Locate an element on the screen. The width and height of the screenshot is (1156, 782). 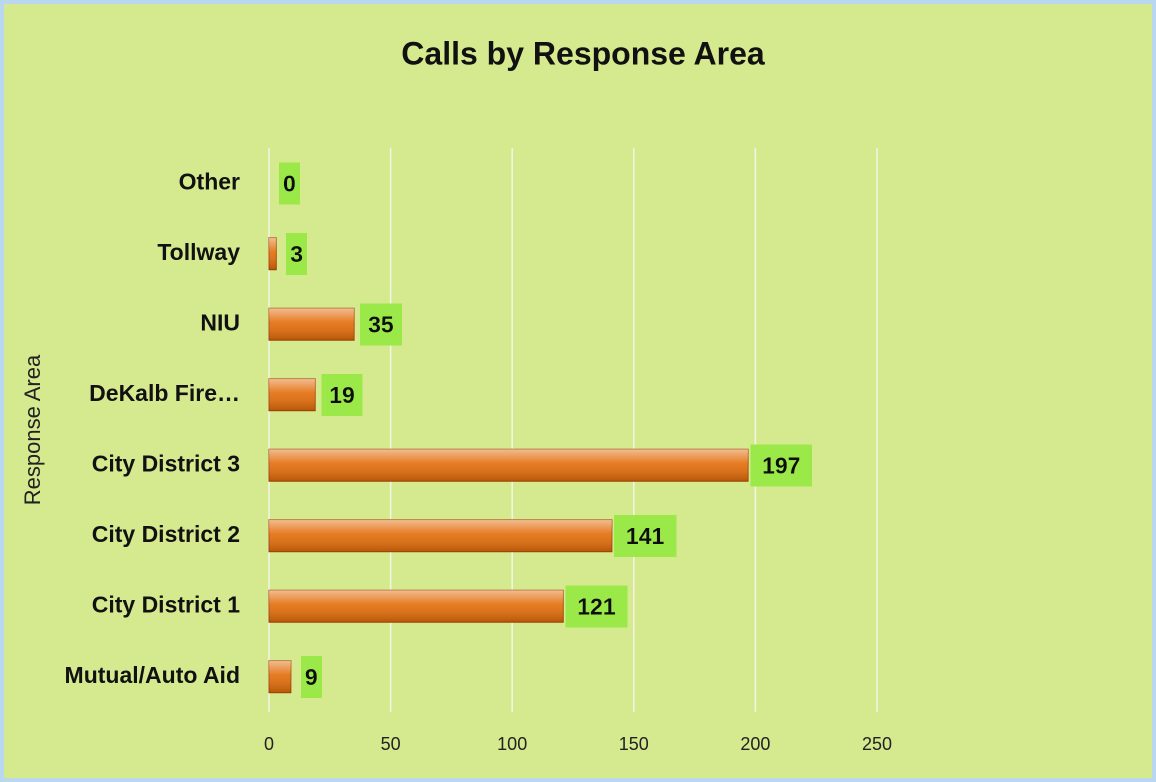
data-label: 3 is located at coordinates (296, 254).